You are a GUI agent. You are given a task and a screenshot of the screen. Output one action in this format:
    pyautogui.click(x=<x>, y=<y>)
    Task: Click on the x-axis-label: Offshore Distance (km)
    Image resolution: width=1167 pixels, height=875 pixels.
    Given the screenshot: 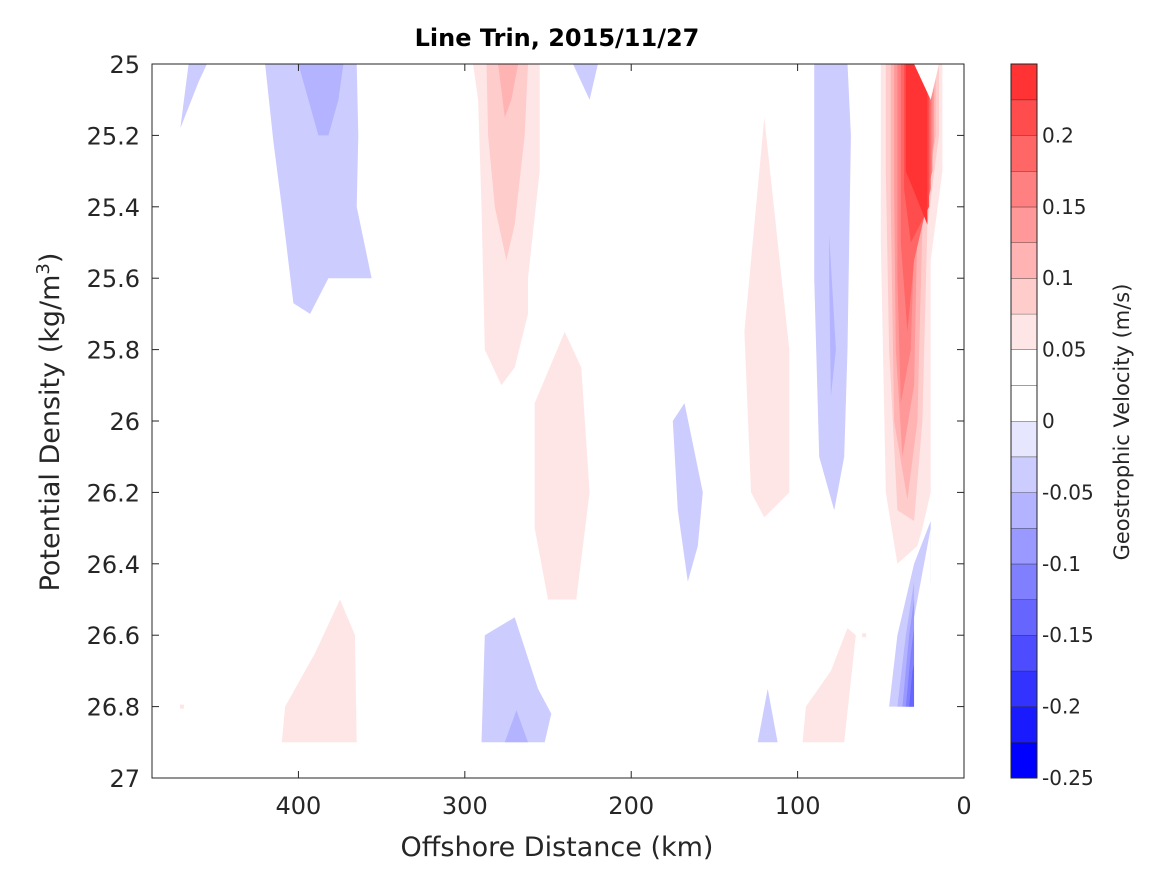 What is the action you would take?
    pyautogui.click(x=557, y=847)
    